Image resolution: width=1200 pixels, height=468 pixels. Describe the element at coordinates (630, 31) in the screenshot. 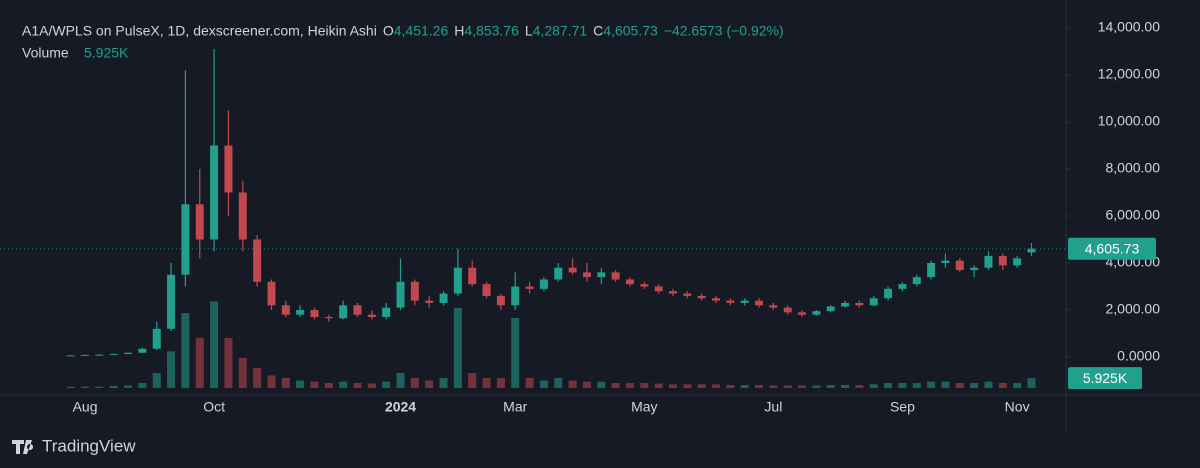

I see `ohlc-value: 4,605.73` at that location.